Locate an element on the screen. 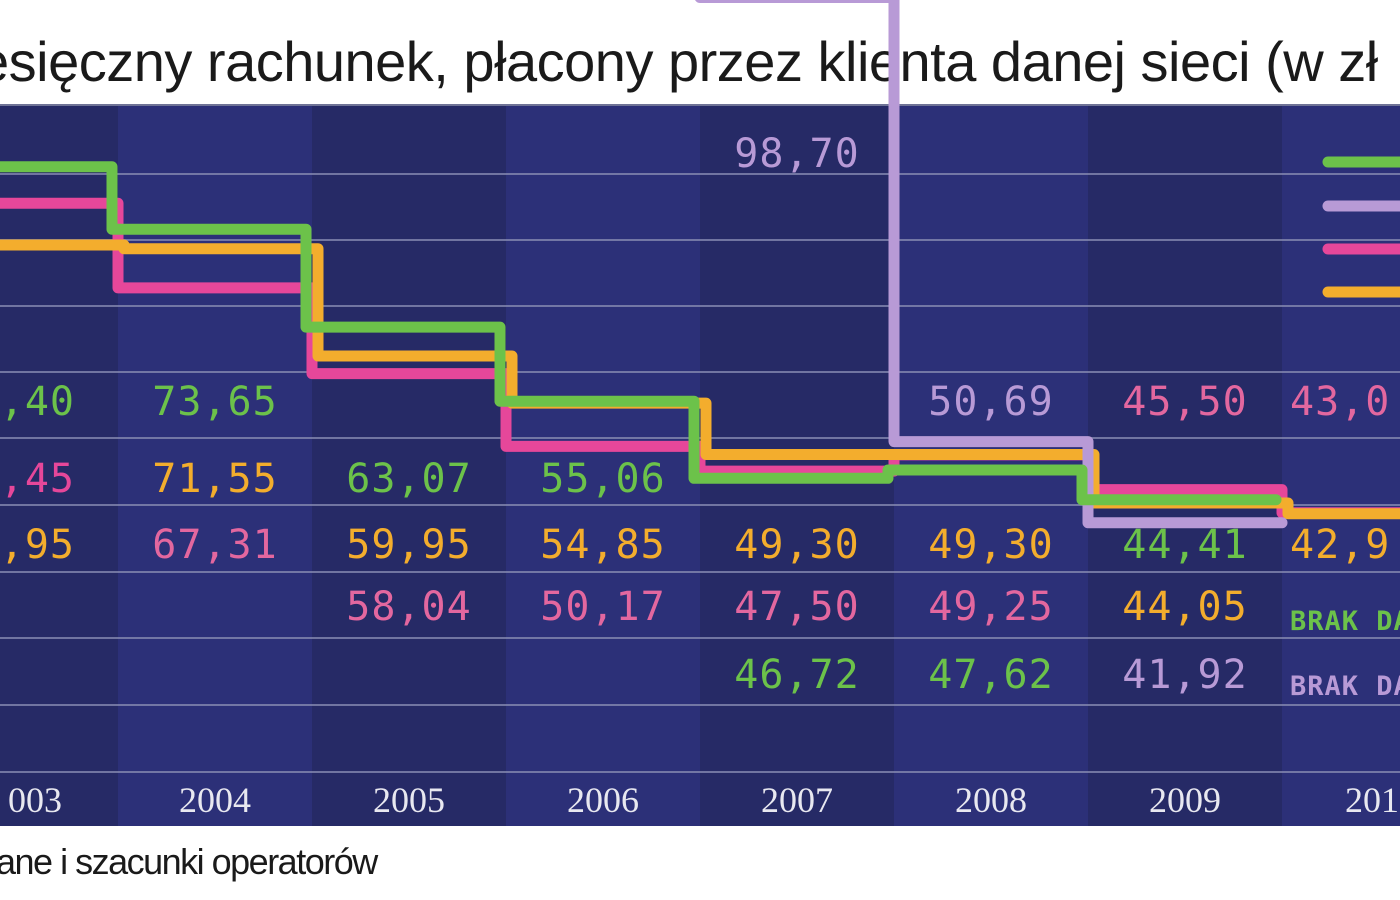 Image resolution: width=1400 pixels, height=900 pixels. x-tick-label: 2006 is located at coordinates (603, 800).